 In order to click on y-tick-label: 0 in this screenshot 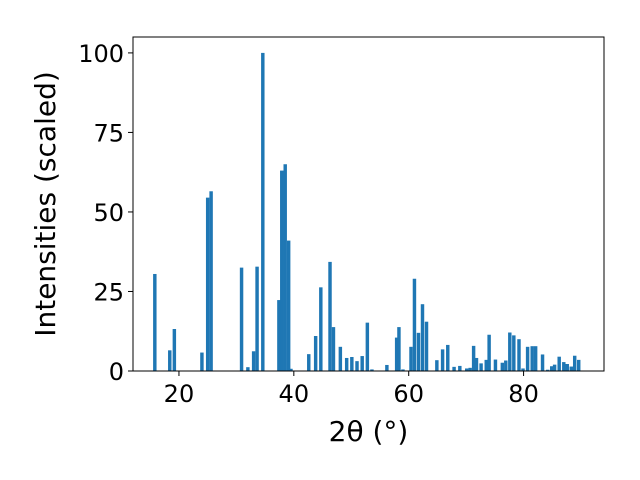, I will do `click(116, 372)`.